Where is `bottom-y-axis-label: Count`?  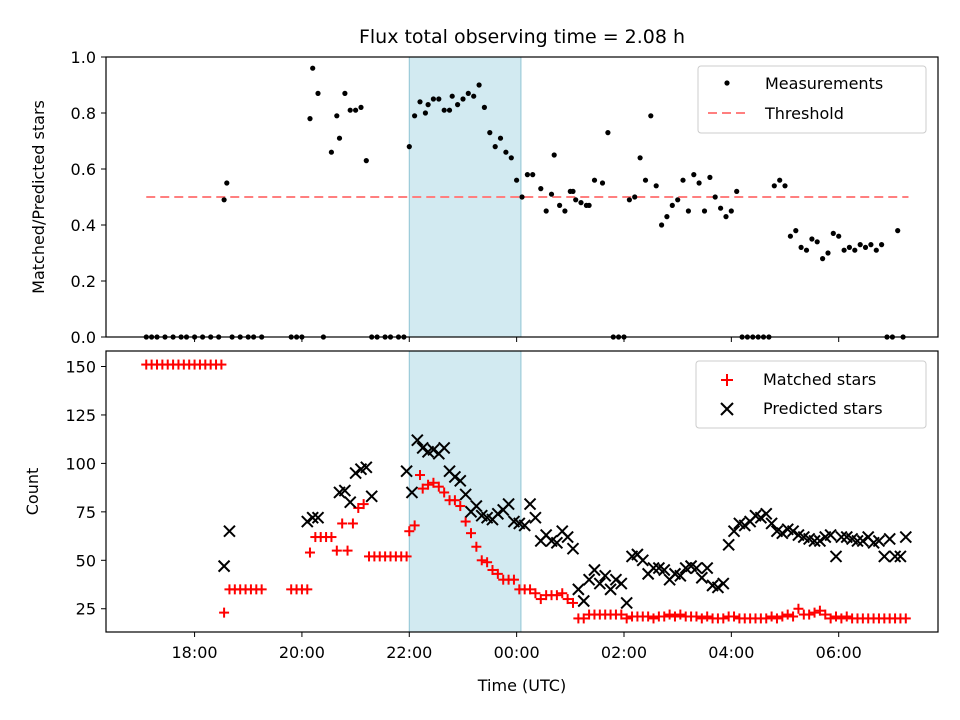 bottom-y-axis-label: Count is located at coordinates (32, 492).